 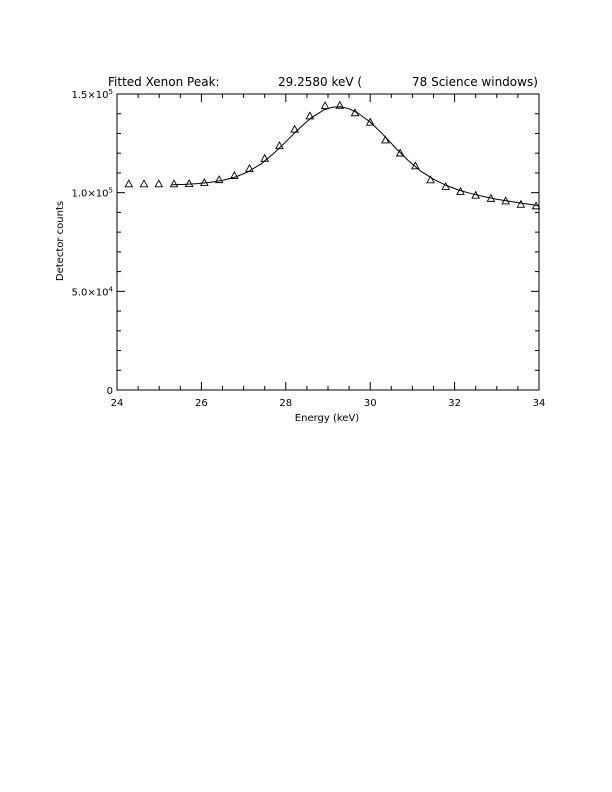 I want to click on fit-curve-group, so click(x=355, y=156).